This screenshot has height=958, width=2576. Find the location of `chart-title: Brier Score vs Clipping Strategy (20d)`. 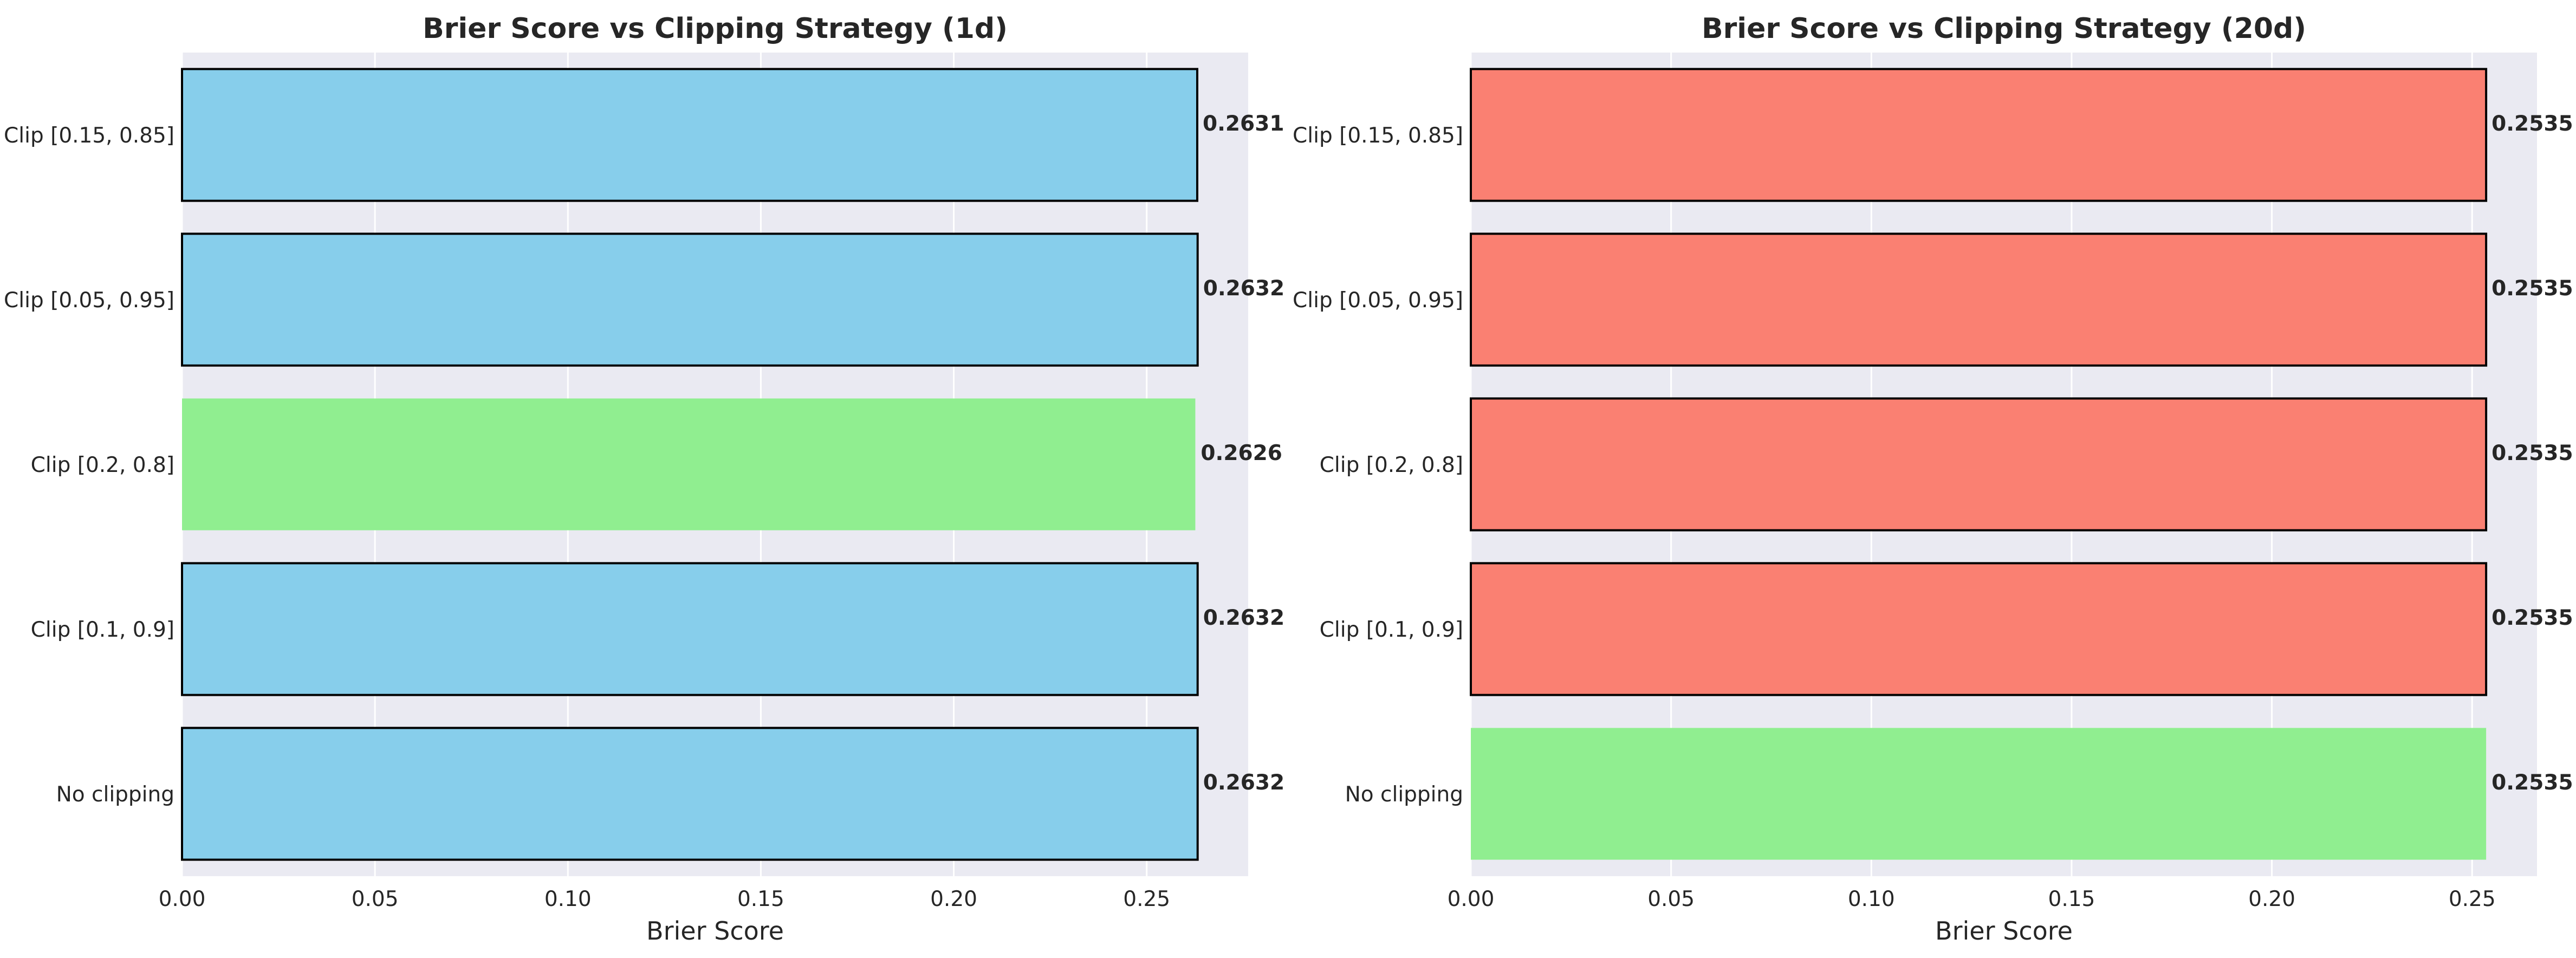

chart-title: Brier Score vs Clipping Strategy (20d) is located at coordinates (2004, 28).